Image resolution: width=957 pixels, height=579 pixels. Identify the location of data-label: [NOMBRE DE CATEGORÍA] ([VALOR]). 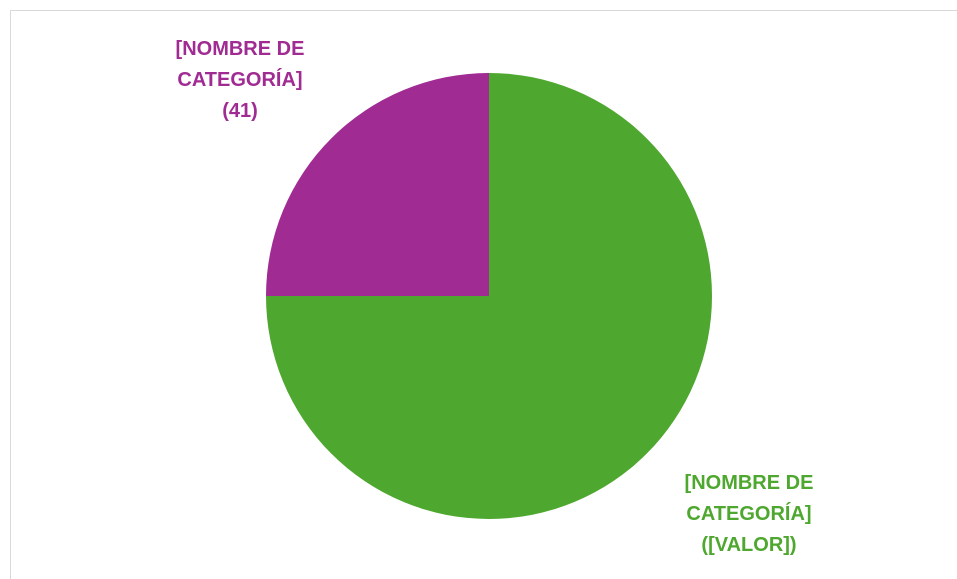
(749, 514).